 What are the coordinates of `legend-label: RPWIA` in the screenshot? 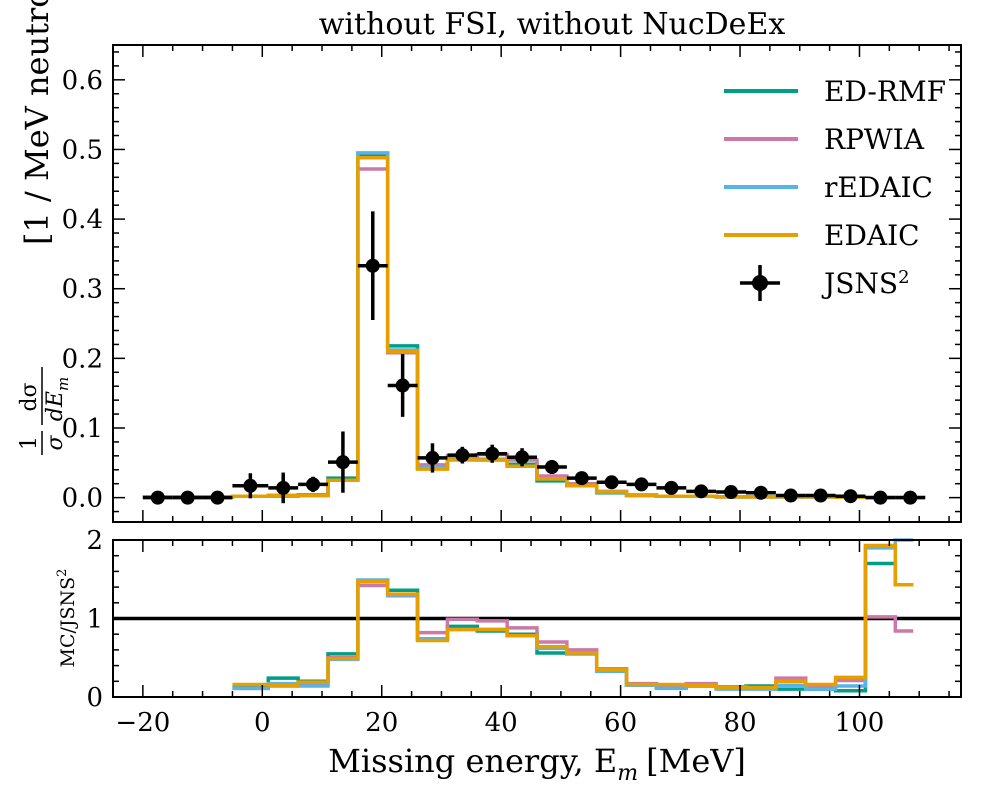 It's located at (874, 139).